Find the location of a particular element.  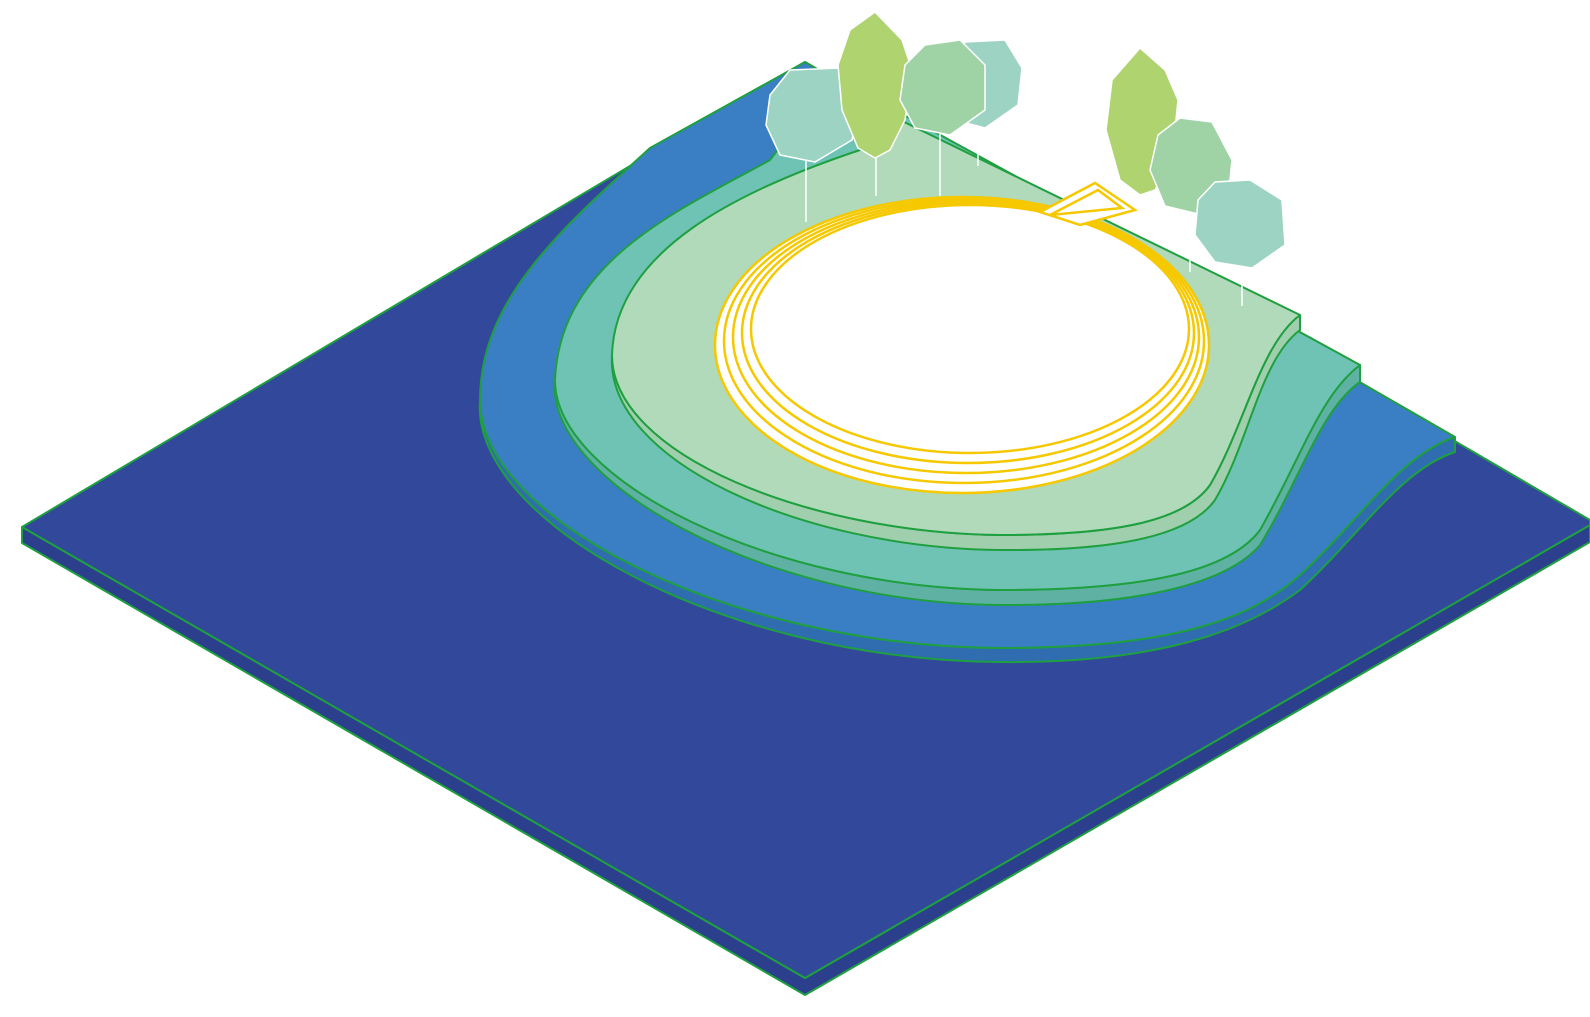

amphitheatre is located at coordinates (962, 338).